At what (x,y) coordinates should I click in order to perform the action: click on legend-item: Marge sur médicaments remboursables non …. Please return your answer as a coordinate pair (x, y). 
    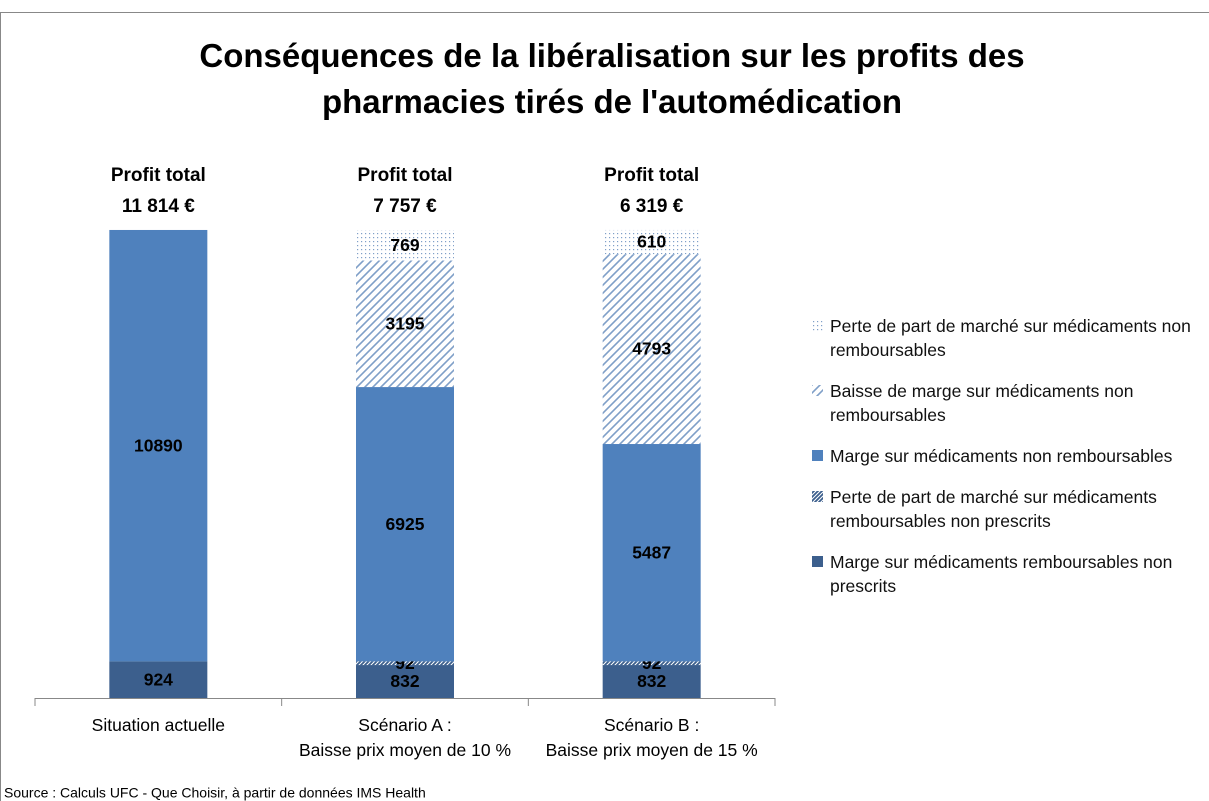
    Looking at the image, I should click on (1008, 574).